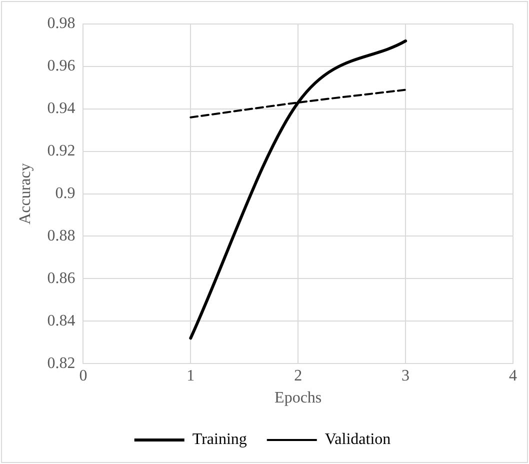  What do you see at coordinates (61, 363) in the screenshot?
I see `y-tick-label: 0.82` at bounding box center [61, 363].